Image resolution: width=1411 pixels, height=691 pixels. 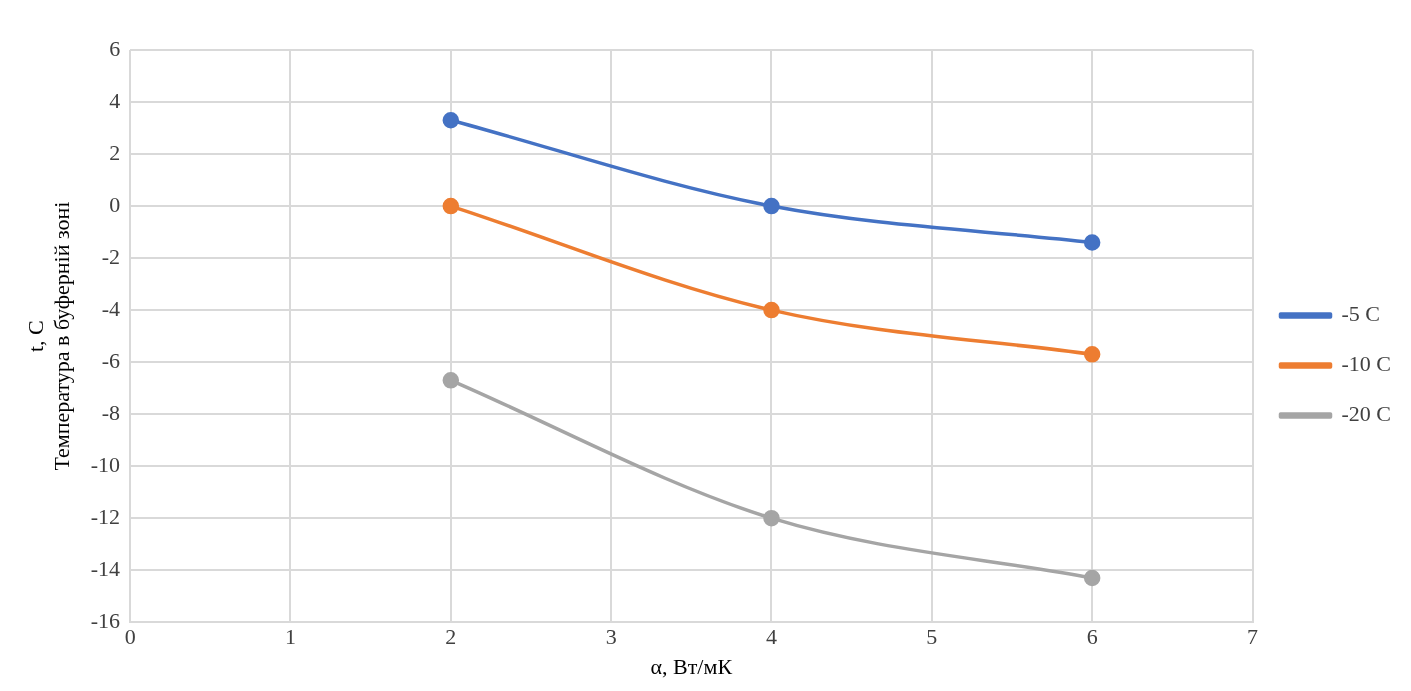 I want to click on y-tick-label: 6, so click(x=115, y=48).